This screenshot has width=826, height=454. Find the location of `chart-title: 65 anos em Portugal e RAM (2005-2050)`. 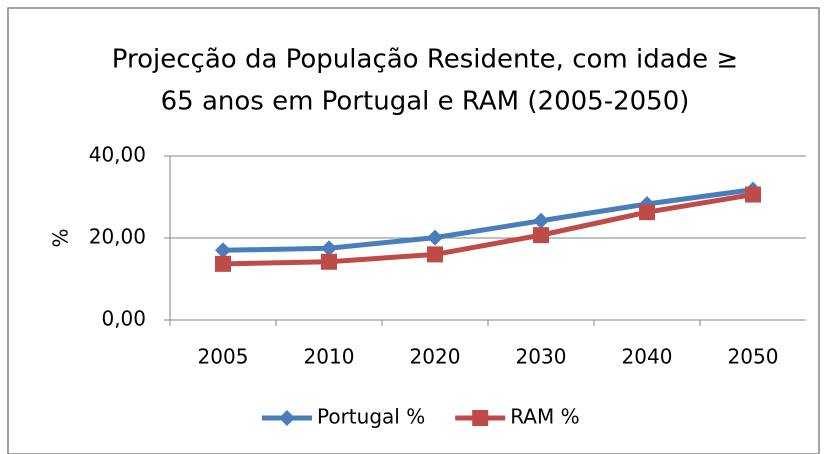

chart-title: 65 anos em Portugal e RAM (2005-2050) is located at coordinates (425, 102).